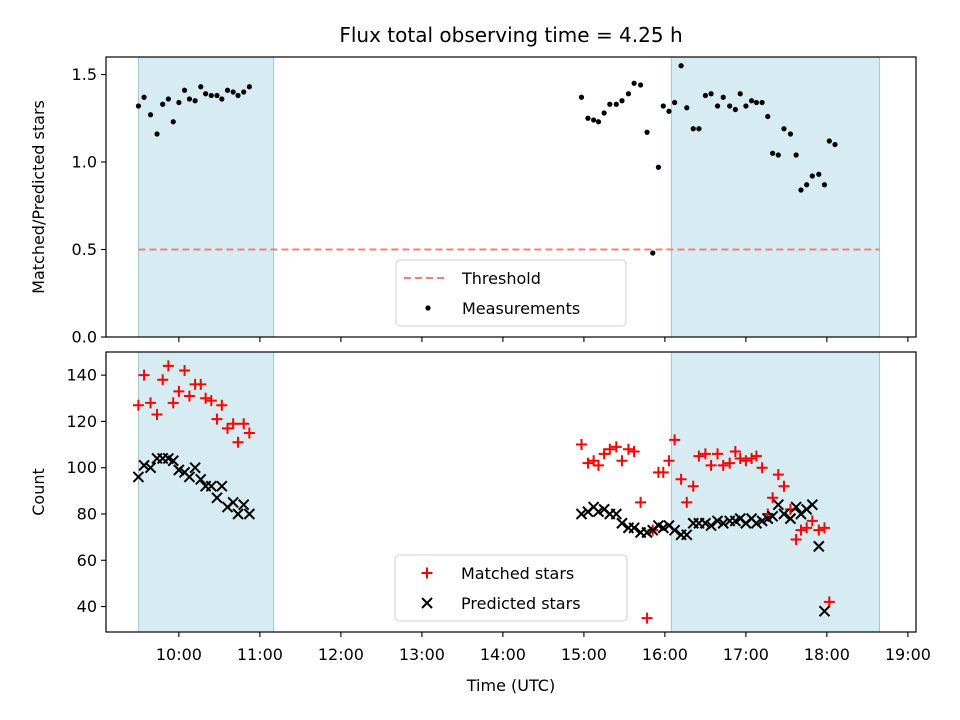 The width and height of the screenshot is (960, 720). What do you see at coordinates (87, 606) in the screenshot?
I see `y-tick-label: 40` at bounding box center [87, 606].